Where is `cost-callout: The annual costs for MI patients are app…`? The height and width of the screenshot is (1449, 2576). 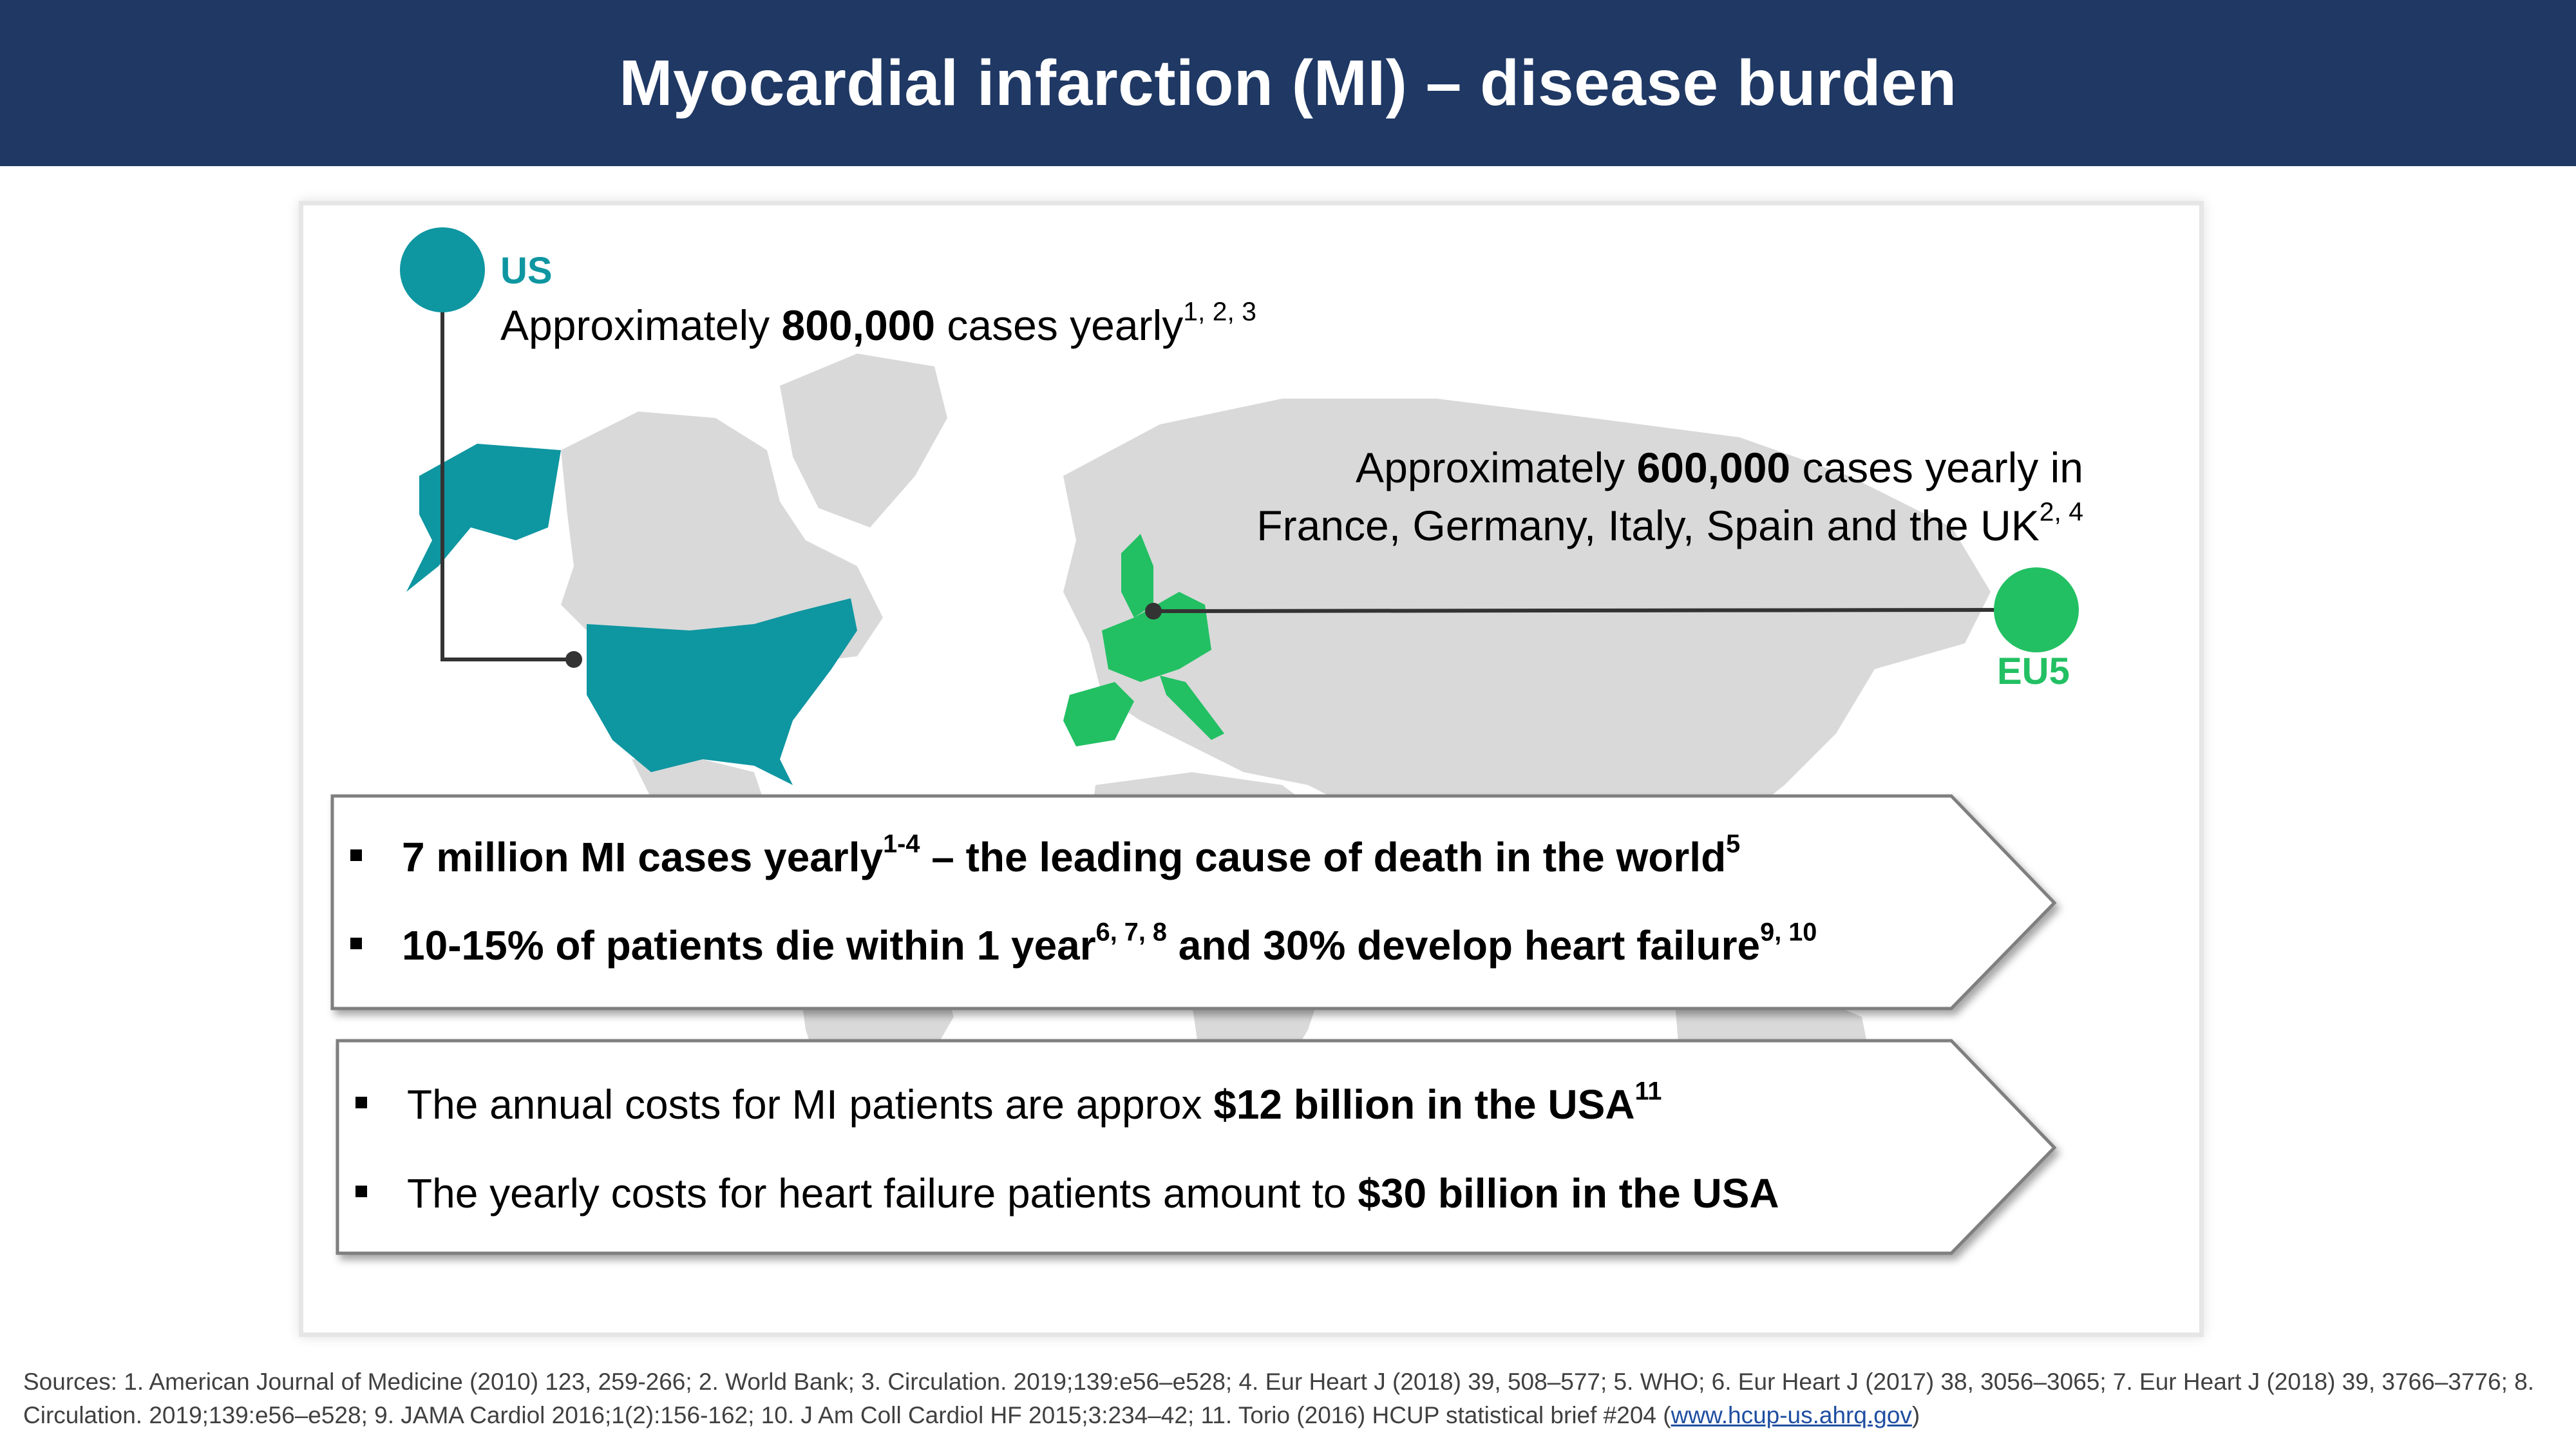 cost-callout: The annual costs for MI patients are app… is located at coordinates (1197, 1147).